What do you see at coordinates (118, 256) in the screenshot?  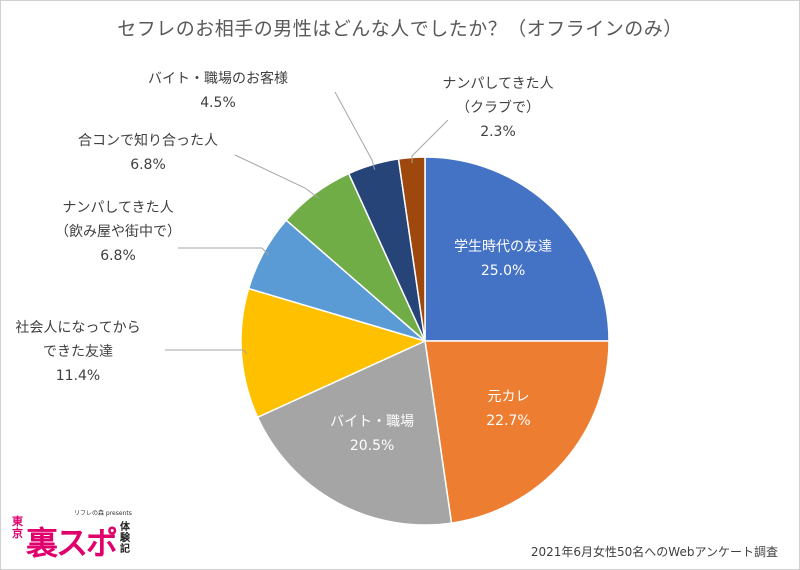 I see `slice-value-label-4: 6.8%` at bounding box center [118, 256].